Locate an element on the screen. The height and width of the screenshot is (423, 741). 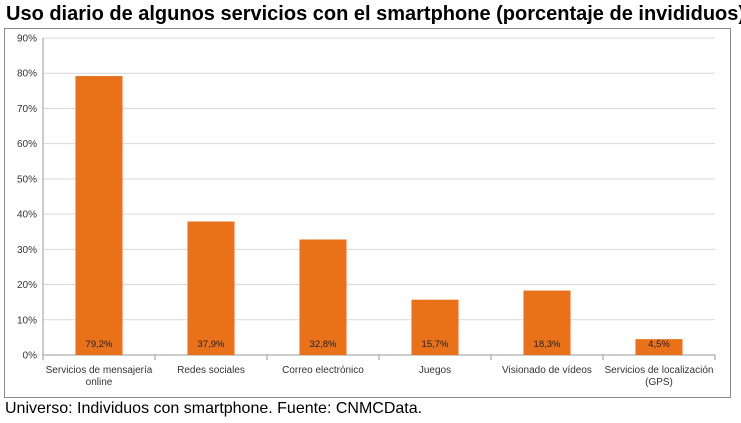
data-label: 32,8% is located at coordinates (323, 344).